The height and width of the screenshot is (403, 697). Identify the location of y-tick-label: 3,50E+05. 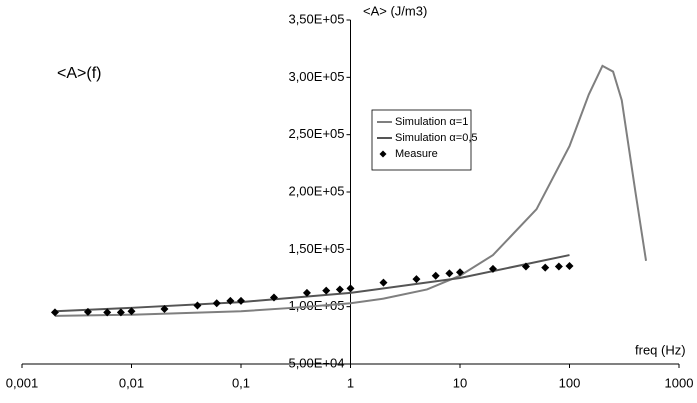
(316, 18).